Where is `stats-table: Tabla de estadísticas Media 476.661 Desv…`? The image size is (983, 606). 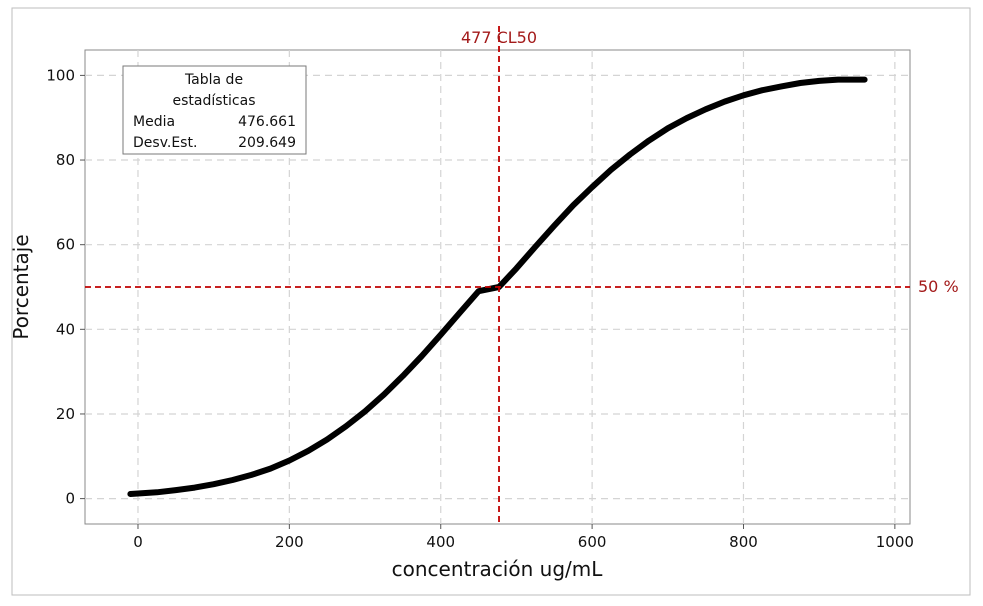 stats-table: Tabla de estadísticas Media 476.661 Desv… is located at coordinates (214, 110).